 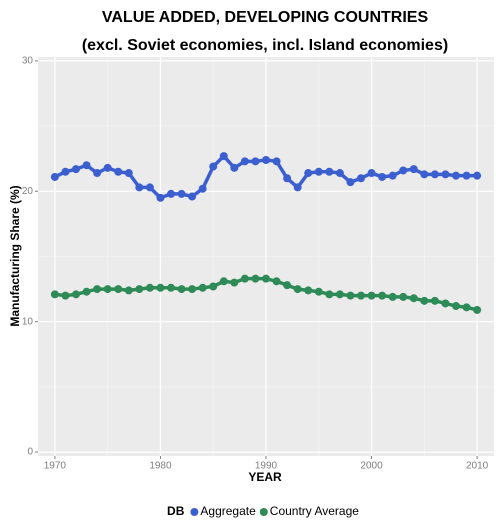 I want to click on y-tick-label: 10, so click(x=28, y=321).